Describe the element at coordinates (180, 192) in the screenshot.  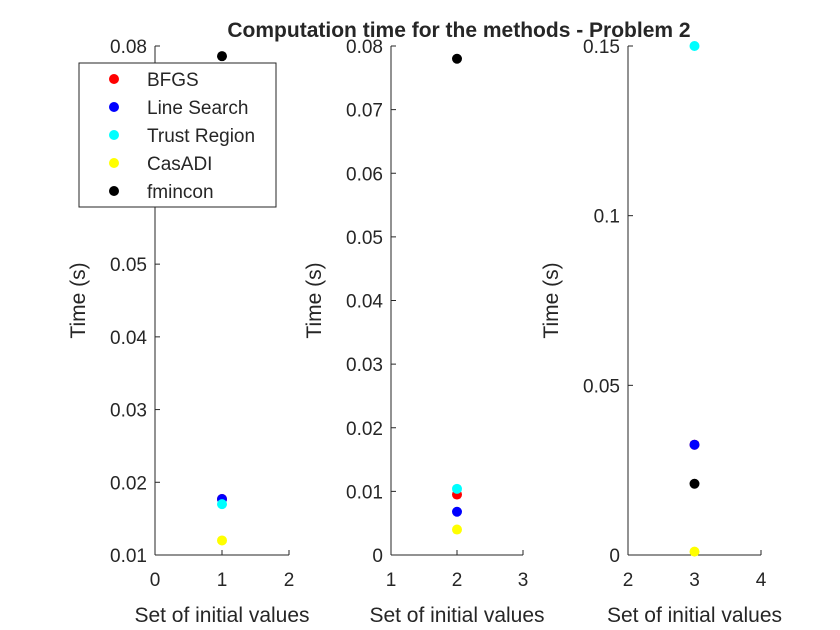
I see `legend-label: fmincon` at that location.